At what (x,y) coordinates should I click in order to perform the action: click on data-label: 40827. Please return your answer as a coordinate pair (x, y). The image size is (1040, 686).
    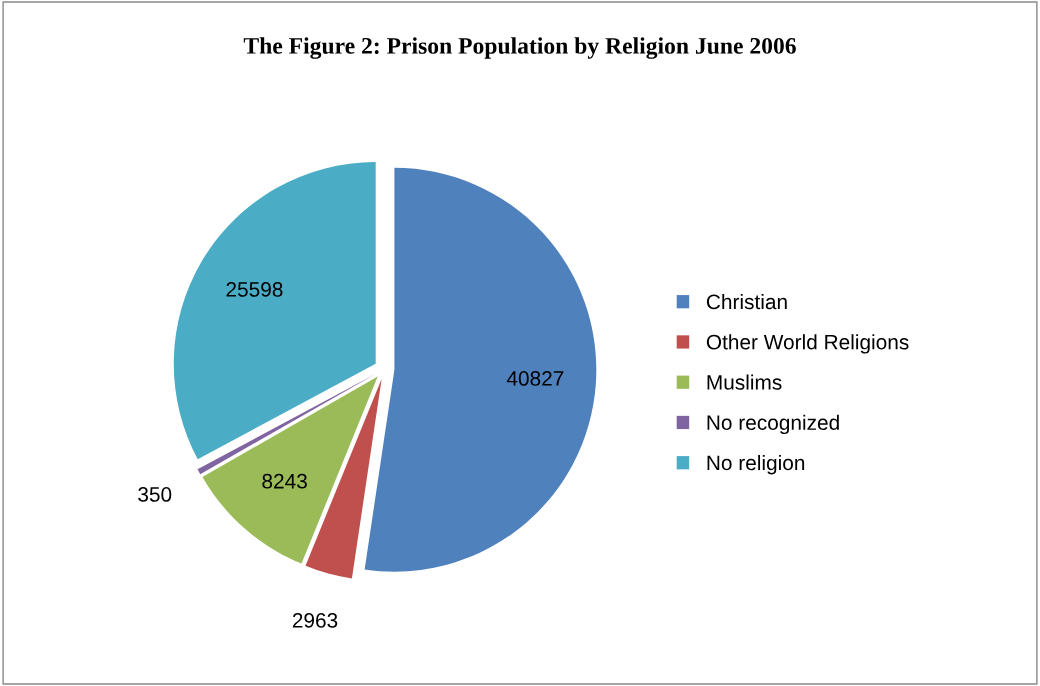
    Looking at the image, I should click on (535, 378).